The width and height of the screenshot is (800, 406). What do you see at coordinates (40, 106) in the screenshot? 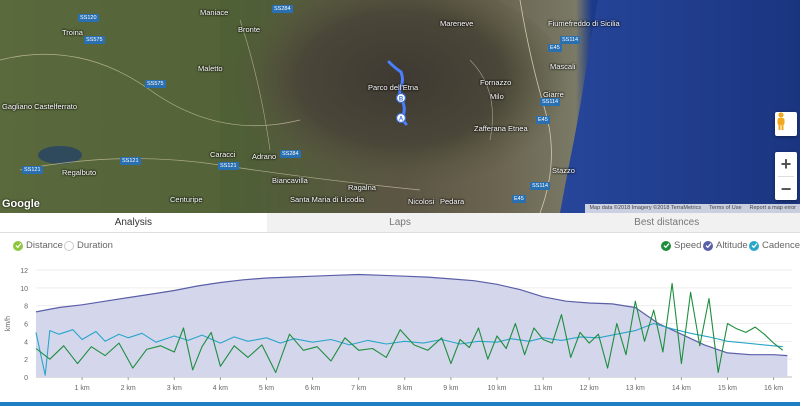
I see `map-town-label: Gagliano Castelferrato` at bounding box center [40, 106].